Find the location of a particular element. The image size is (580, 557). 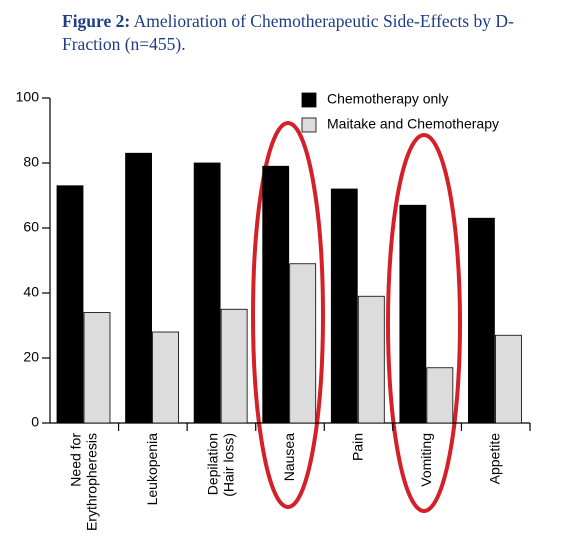

y-tick-label: 80 is located at coordinates (31, 162).